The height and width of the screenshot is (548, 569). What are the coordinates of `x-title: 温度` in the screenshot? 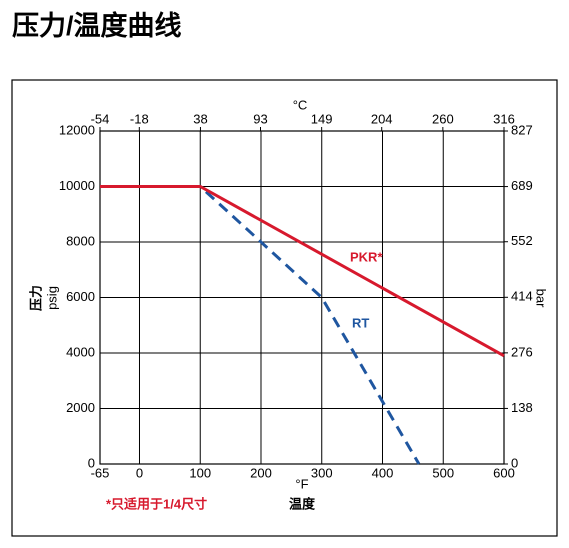 It's located at (302, 503).